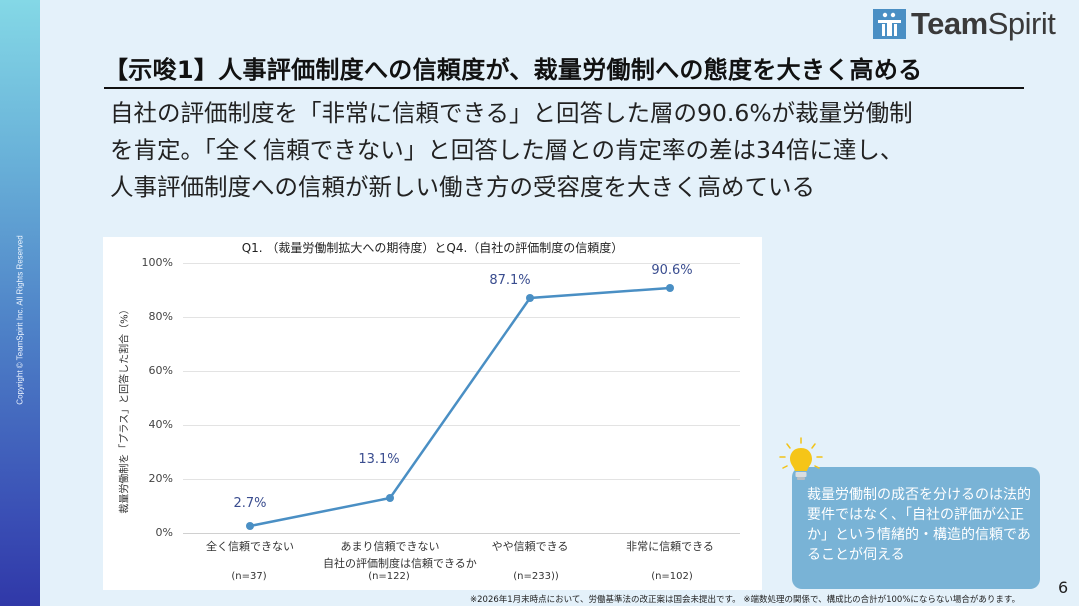 Image resolution: width=1079 pixels, height=606 pixels. Describe the element at coordinates (157, 262) in the screenshot. I see `y-tick-100: 100%` at that location.